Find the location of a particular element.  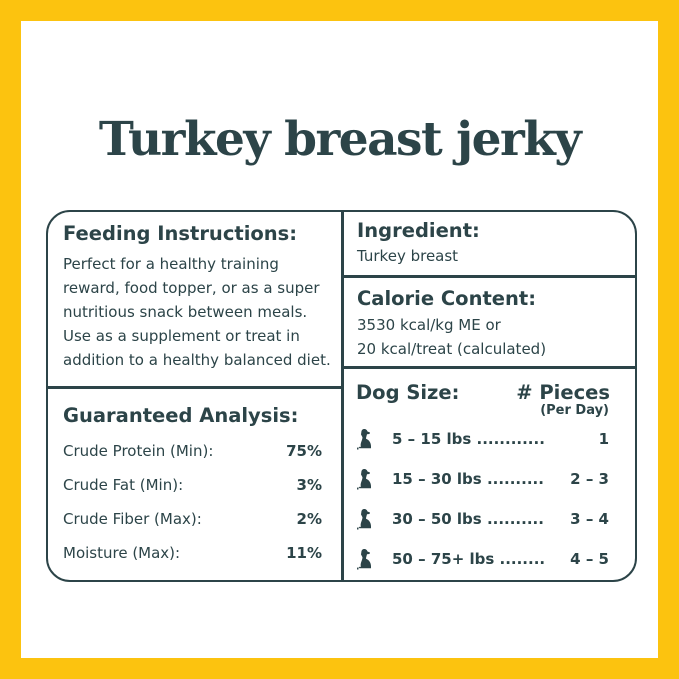

pieces-subheading: (Per Day) is located at coordinates (574, 410).